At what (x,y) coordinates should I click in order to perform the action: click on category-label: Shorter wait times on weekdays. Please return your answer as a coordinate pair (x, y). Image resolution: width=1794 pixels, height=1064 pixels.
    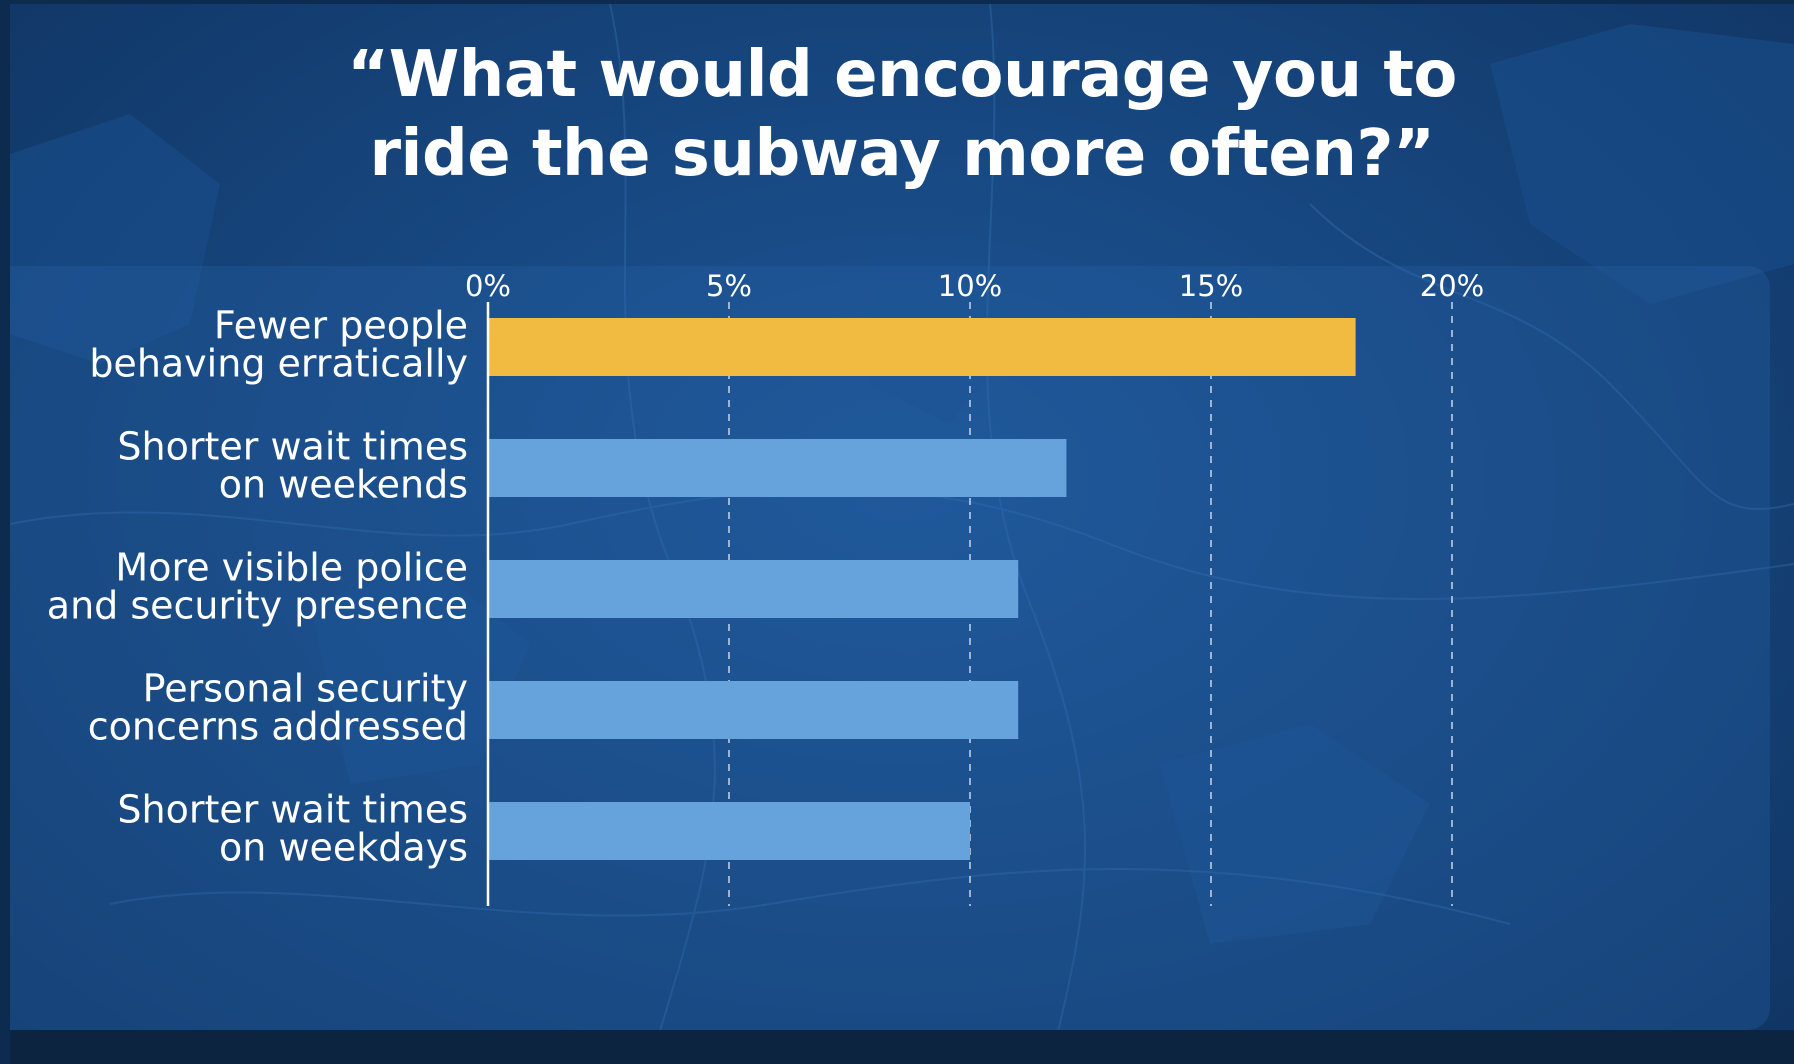
    Looking at the image, I should click on (292, 829).